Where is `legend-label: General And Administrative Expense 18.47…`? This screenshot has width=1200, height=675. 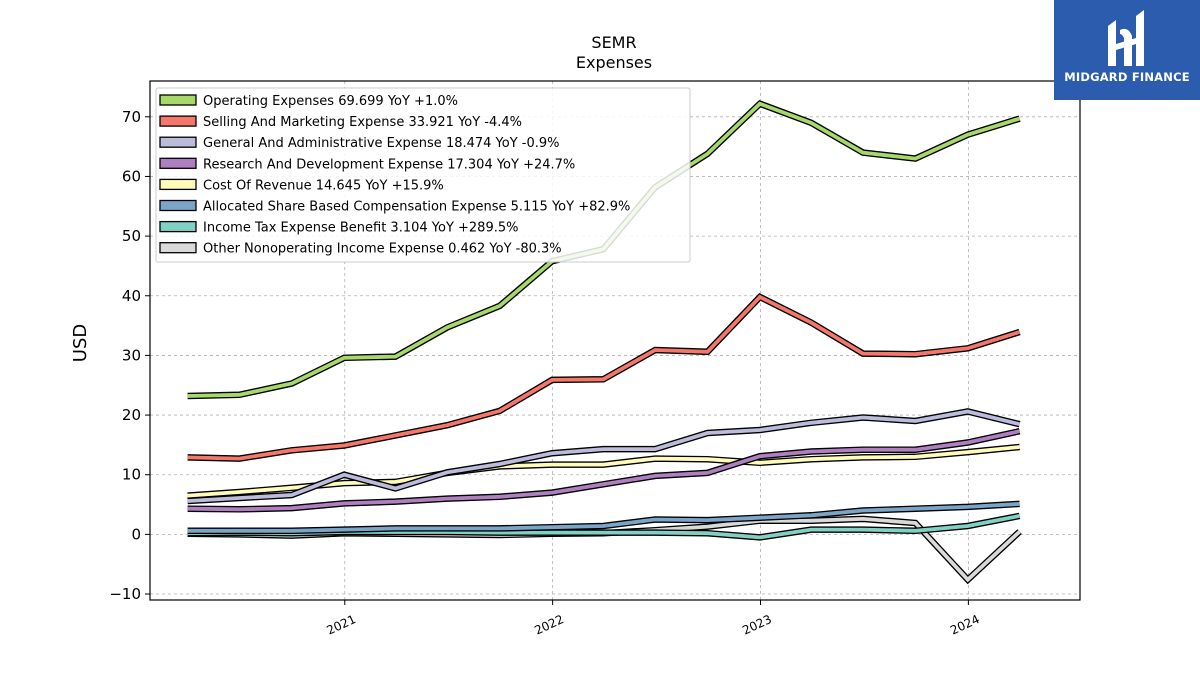
legend-label: General And Administrative Expense 18.47… is located at coordinates (381, 143).